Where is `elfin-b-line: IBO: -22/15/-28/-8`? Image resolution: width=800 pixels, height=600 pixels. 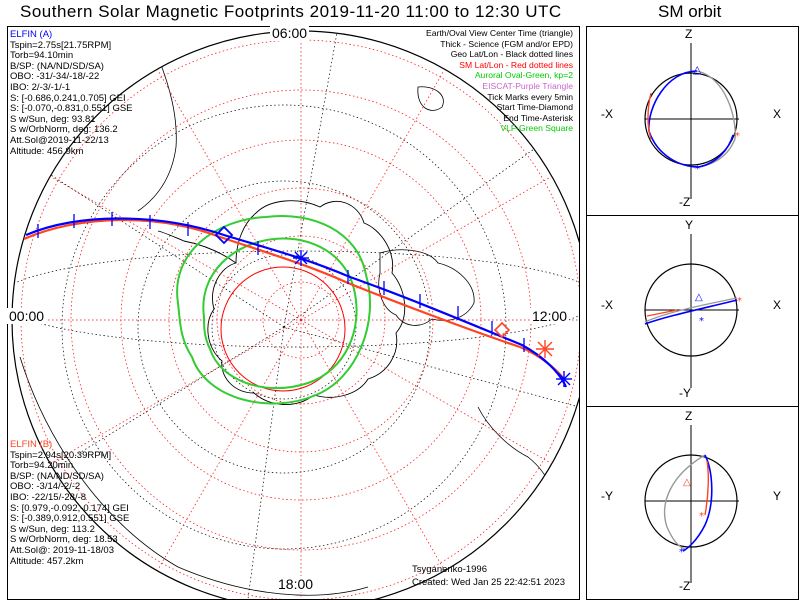 elfin-b-line: IBO: -22/15/-28/-8 is located at coordinates (48, 497).